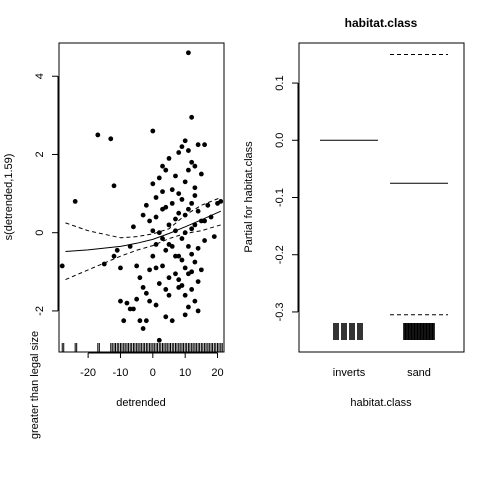  Describe the element at coordinates (349, 373) in the screenshot. I see `right-x-category-label: inverts` at that location.